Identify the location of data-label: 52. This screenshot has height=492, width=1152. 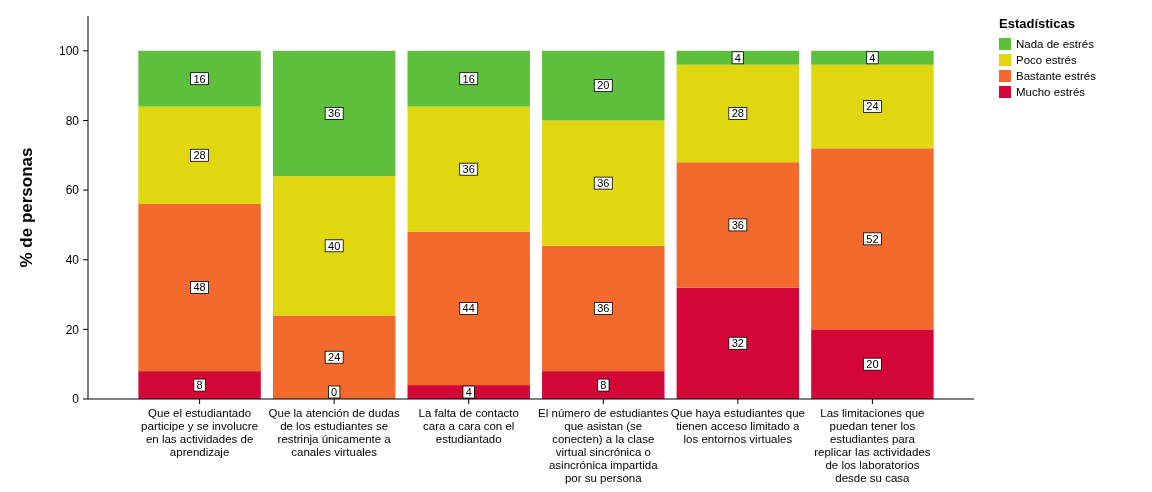
(872, 238).